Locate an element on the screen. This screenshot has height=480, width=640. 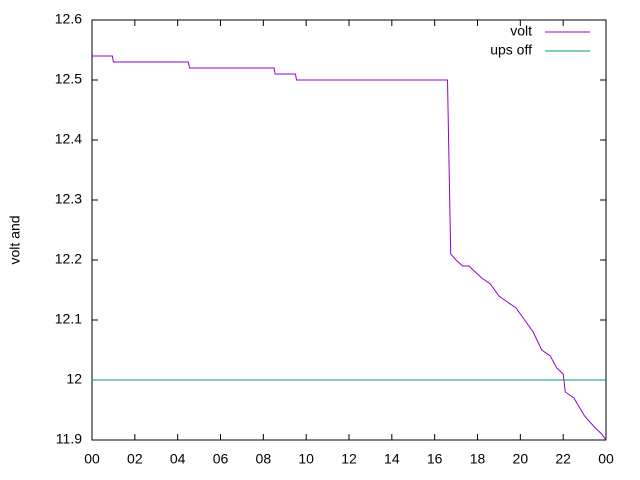
y-axis-label: volt and is located at coordinates (15, 239).